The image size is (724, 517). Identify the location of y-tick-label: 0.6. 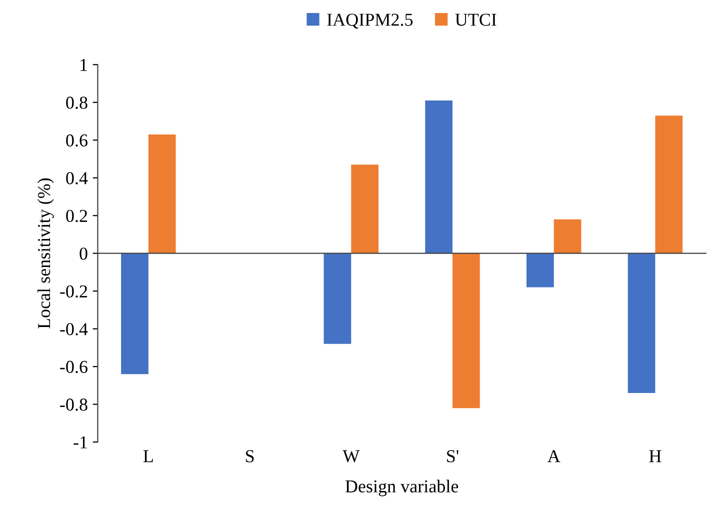
(77, 140).